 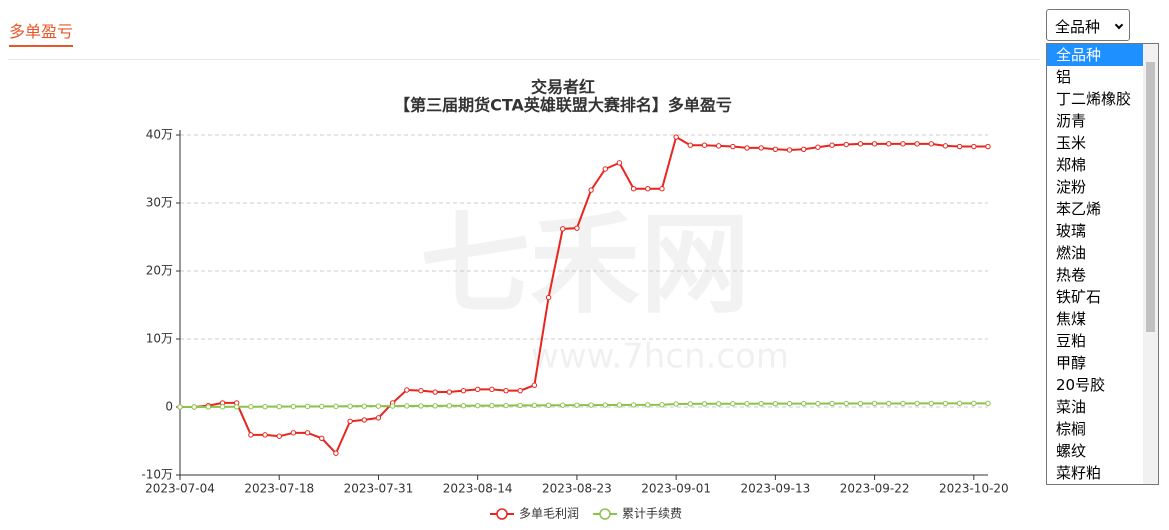 What do you see at coordinates (1071, 231) in the screenshot?
I see `option: 玻璃` at bounding box center [1071, 231].